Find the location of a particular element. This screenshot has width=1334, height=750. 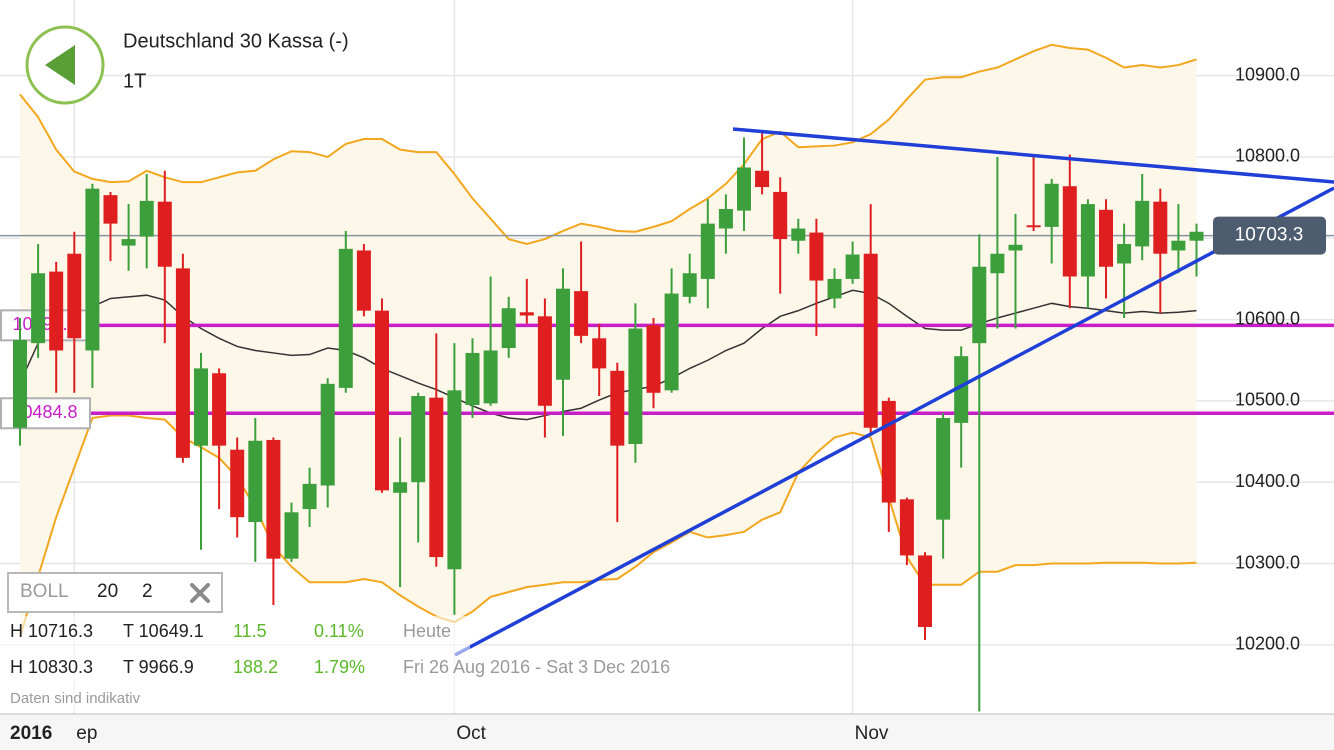

remove-indicator is located at coordinates (200, 593).